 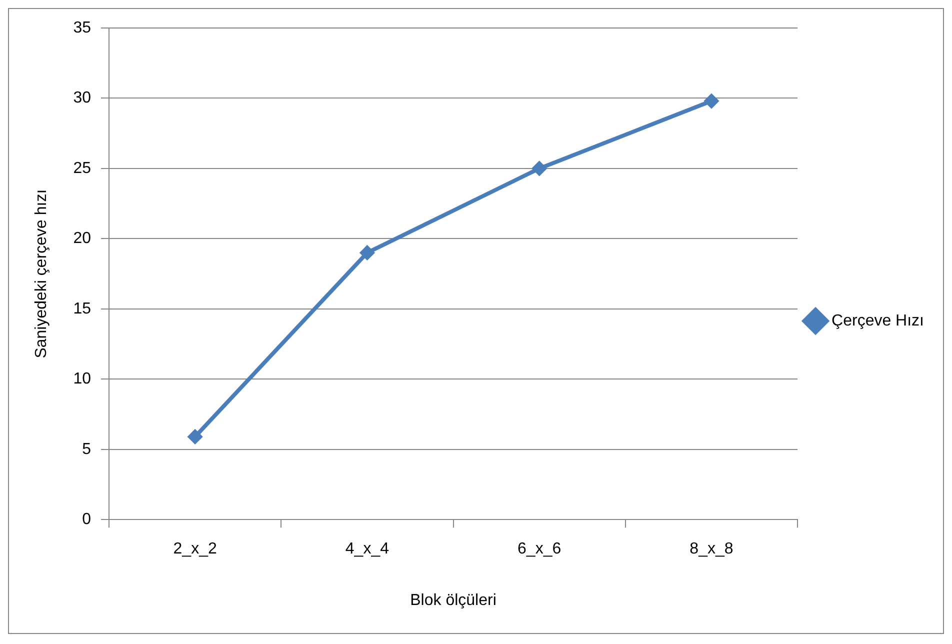 What do you see at coordinates (712, 549) in the screenshot?
I see `x-tick-label: 8_x_8` at bounding box center [712, 549].